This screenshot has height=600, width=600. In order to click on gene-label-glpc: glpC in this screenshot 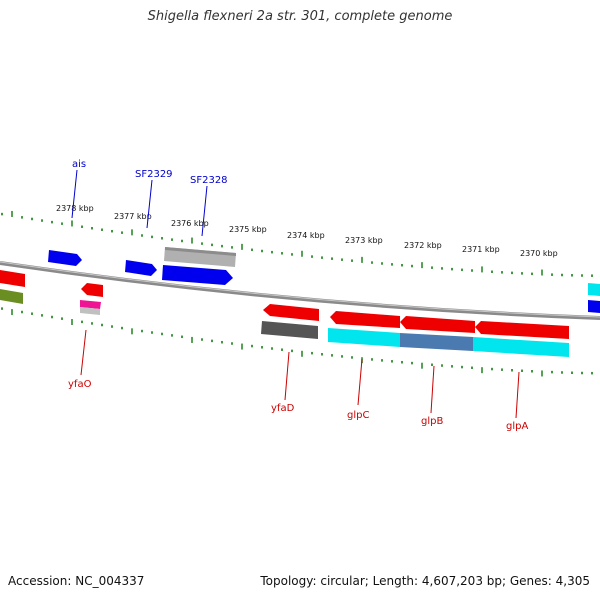, I will do `click(358, 415)`.